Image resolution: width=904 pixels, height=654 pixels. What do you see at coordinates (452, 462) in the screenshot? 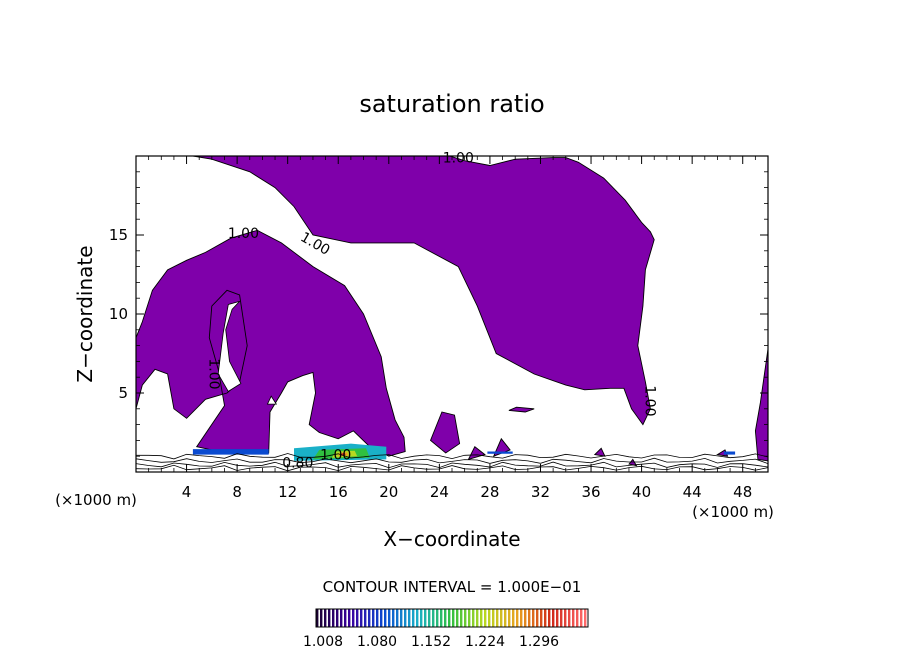
I see `surface-contours` at bounding box center [452, 462].